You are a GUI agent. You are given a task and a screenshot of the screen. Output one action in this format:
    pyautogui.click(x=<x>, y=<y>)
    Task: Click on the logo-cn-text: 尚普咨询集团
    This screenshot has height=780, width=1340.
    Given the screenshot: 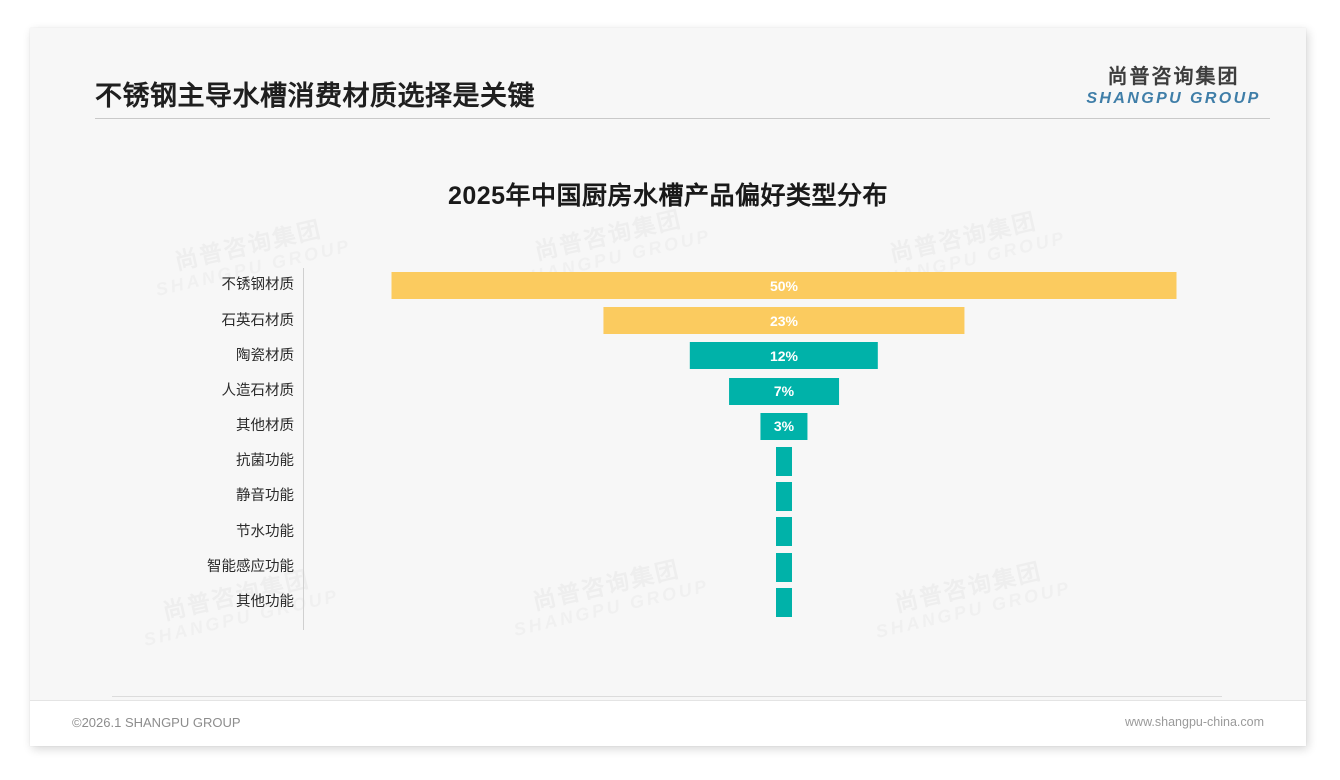 What is the action you would take?
    pyautogui.click(x=1173, y=77)
    